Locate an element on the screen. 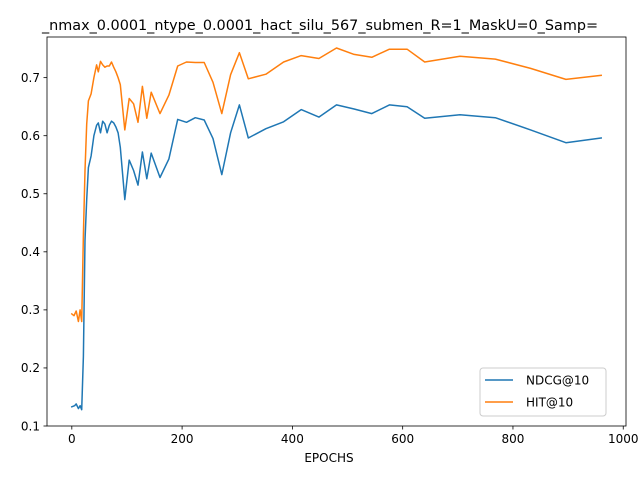 The height and width of the screenshot is (480, 640). legend-label-ndcg: NDCG@10 is located at coordinates (557, 381).